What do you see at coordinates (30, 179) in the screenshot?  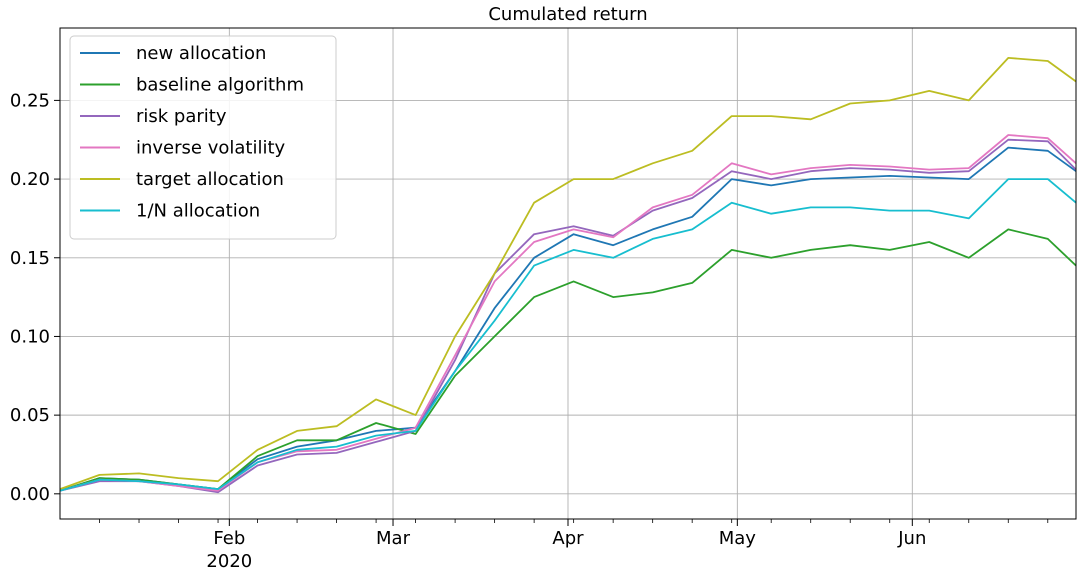 I see `y-tick-label: 0.20` at bounding box center [30, 179].